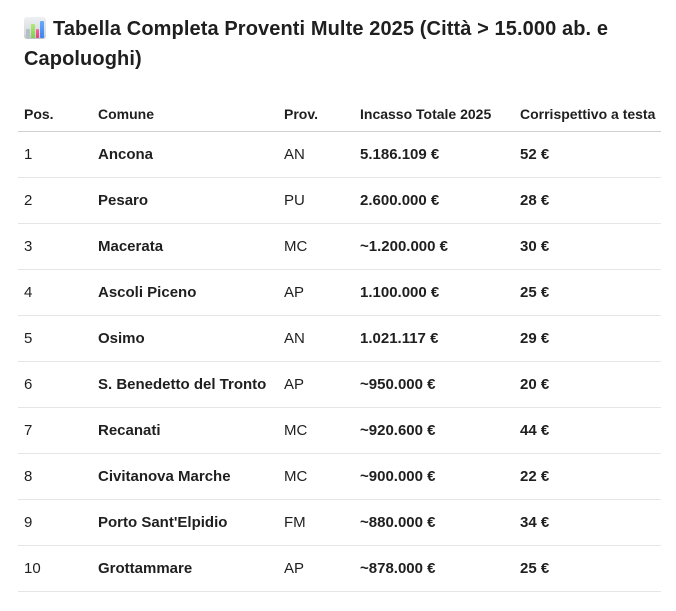 Image resolution: width=676 pixels, height=611 pixels. What do you see at coordinates (434, 338) in the screenshot?
I see `cell-incasso: 1.021.117 €` at bounding box center [434, 338].